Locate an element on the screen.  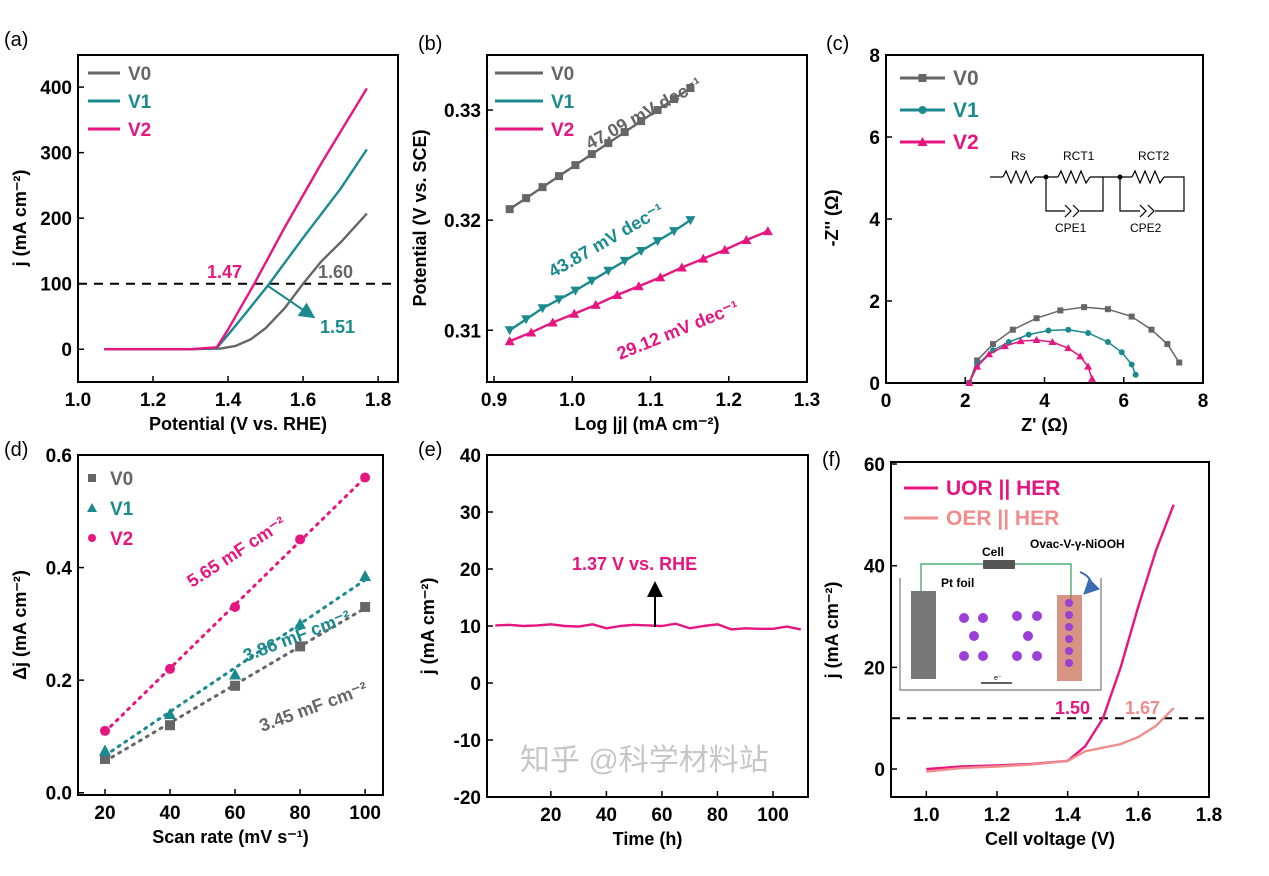
x-tick-label: 1.1 is located at coordinates (650, 400).